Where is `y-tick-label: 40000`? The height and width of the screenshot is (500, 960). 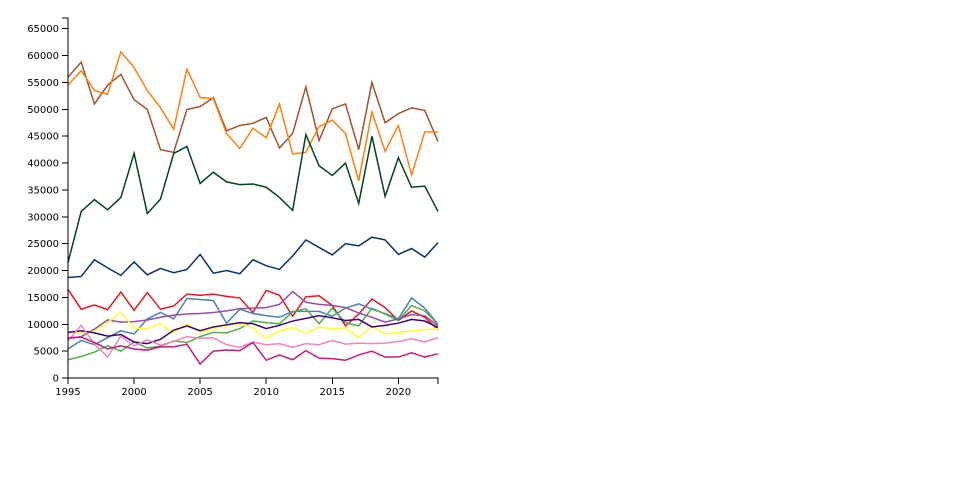 y-tick-label: 40000 is located at coordinates (43, 164).